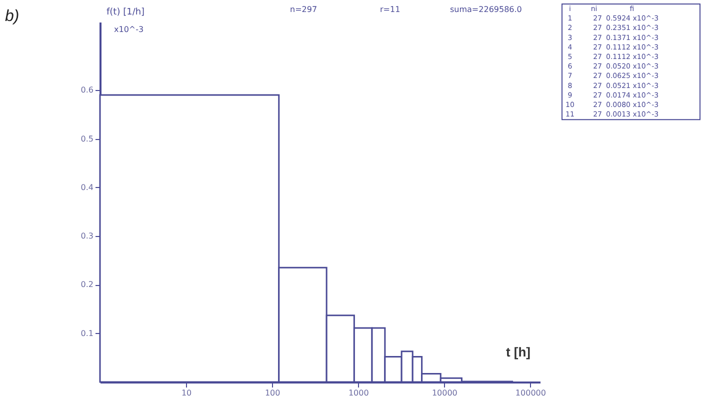 The height and width of the screenshot is (404, 702). What do you see at coordinates (87, 139) in the screenshot?
I see `y-tick-label: 0.5` at bounding box center [87, 139].